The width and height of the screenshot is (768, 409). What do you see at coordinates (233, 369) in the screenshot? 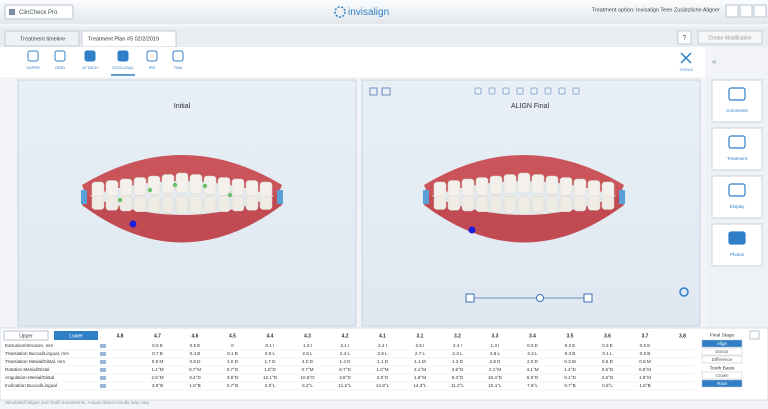
I see `cell: 0.7°D` at bounding box center [233, 369].